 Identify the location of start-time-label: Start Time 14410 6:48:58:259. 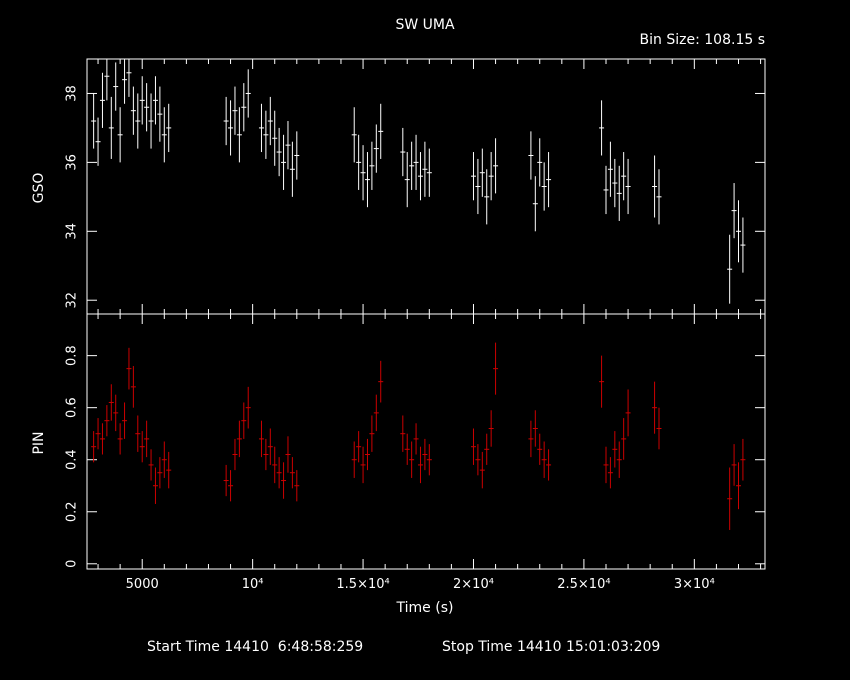
(255, 647).